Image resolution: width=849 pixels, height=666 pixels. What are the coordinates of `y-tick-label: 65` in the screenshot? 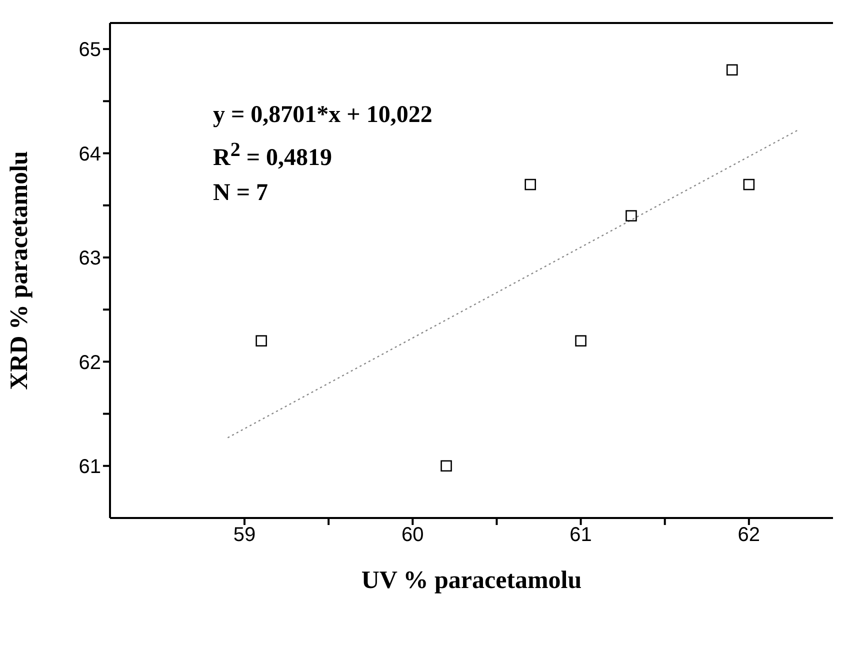 It's located at (89, 50).